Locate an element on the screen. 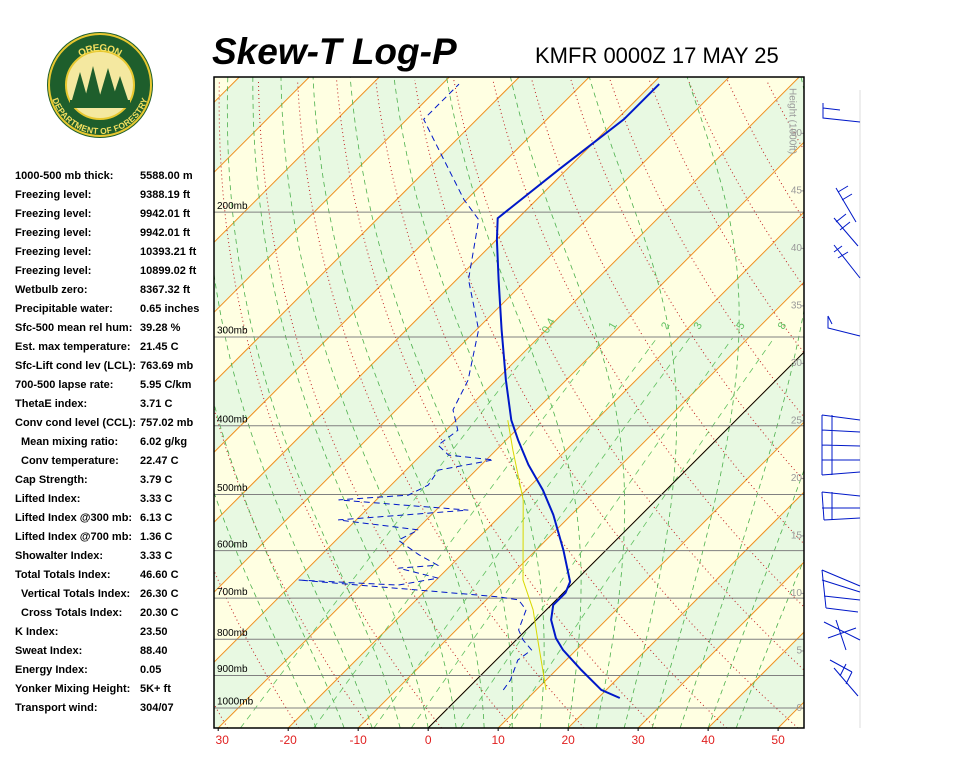 The image size is (960, 773). band is located at coordinates (904, 402).